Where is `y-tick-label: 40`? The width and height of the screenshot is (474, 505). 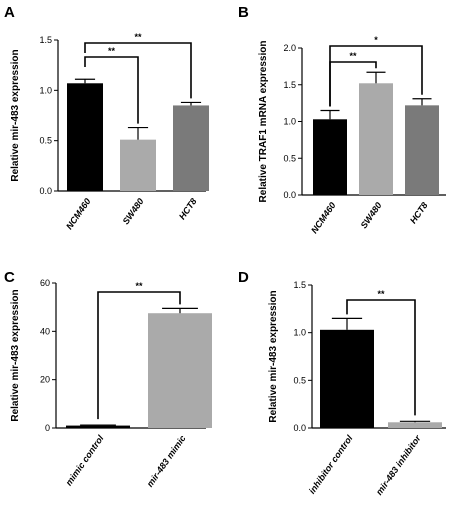 y-tick-label: 40 is located at coordinates (45, 331).